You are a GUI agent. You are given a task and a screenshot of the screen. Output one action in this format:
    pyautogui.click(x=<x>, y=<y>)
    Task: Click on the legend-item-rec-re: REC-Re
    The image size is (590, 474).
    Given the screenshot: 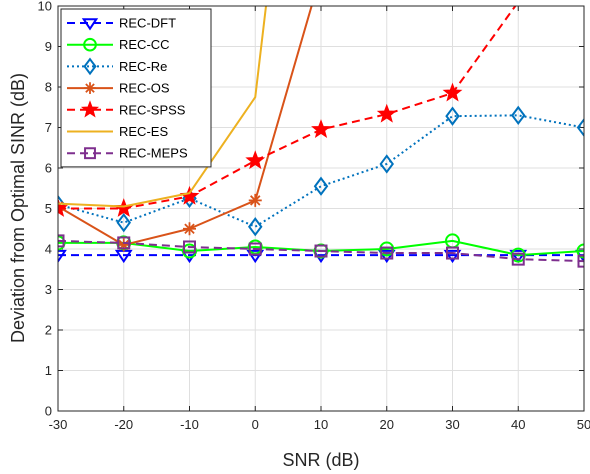 What is the action you would take?
    pyautogui.click(x=117, y=66)
    